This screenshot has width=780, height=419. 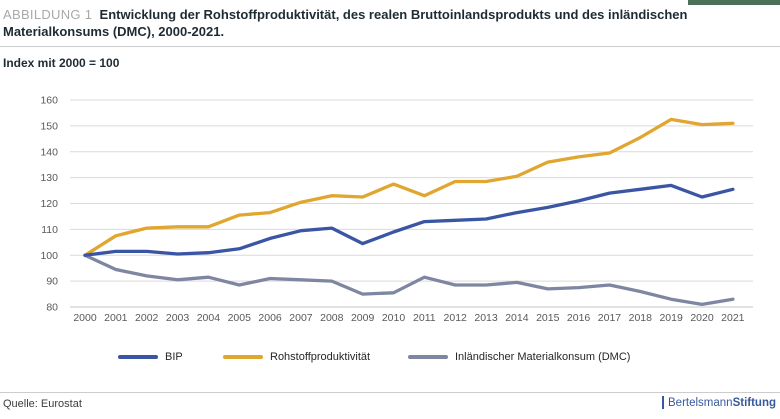 I want to click on ytick-100: 100, so click(x=49, y=256).